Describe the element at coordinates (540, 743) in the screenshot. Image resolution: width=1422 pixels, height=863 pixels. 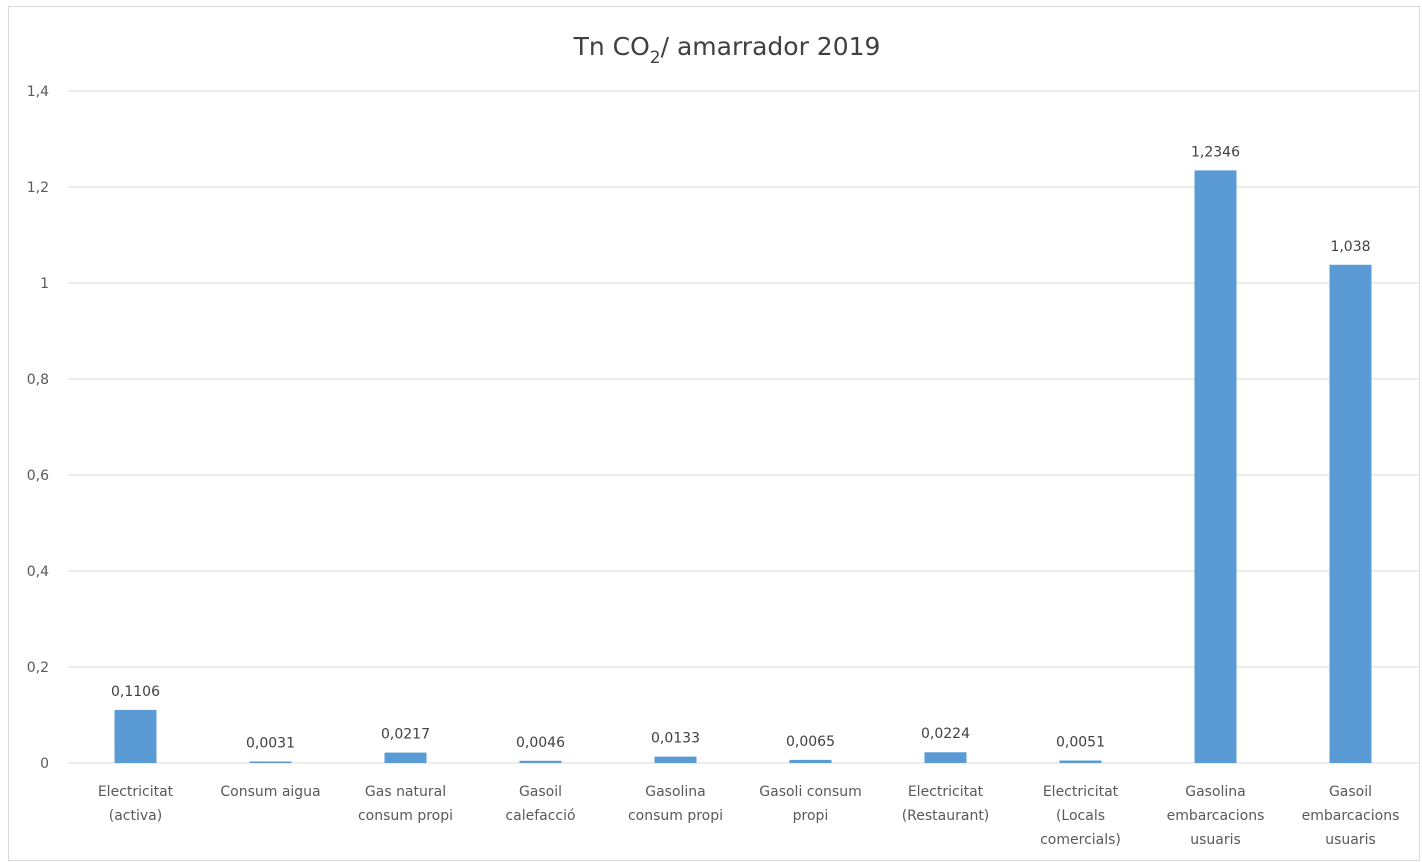
I see `data-label: 0,0046` at that location.